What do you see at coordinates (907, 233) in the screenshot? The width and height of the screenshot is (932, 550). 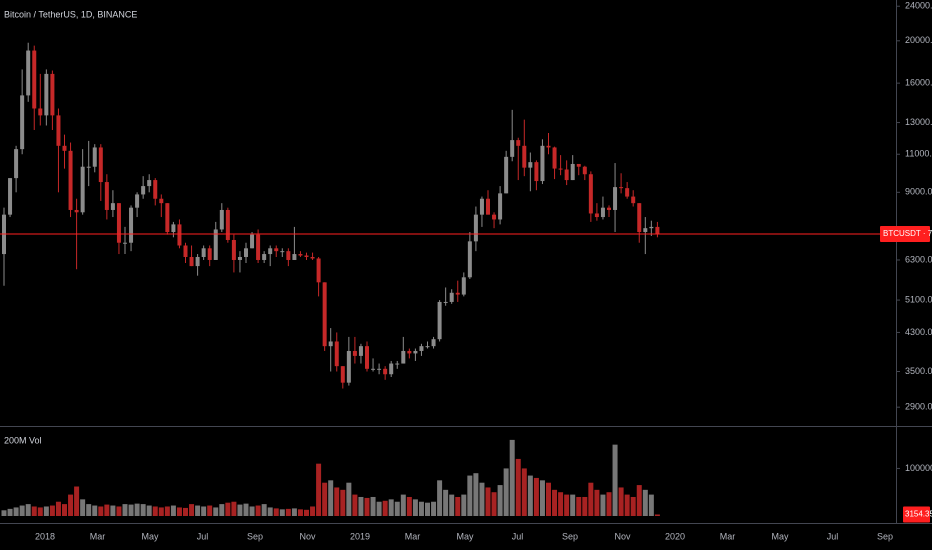 I see `last-price-label: BTCUSDT · 7223.32` at bounding box center [907, 233].